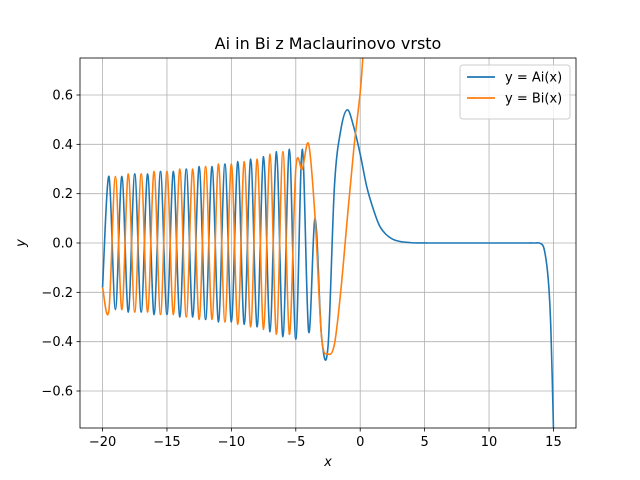 This screenshot has width=640, height=480. I want to click on x-tick-label: −5, so click(295, 442).